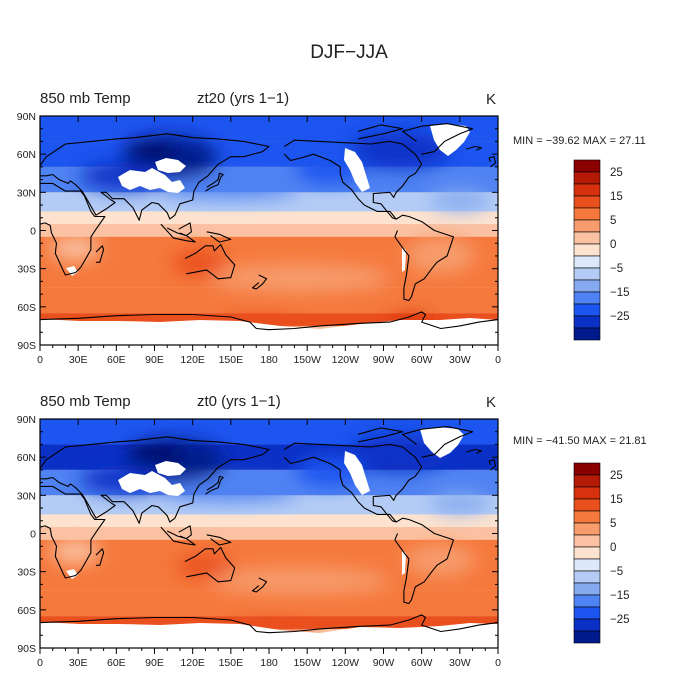 The height and width of the screenshot is (700, 700). I want to click on lat-tick-label: 30N, so click(26, 193).